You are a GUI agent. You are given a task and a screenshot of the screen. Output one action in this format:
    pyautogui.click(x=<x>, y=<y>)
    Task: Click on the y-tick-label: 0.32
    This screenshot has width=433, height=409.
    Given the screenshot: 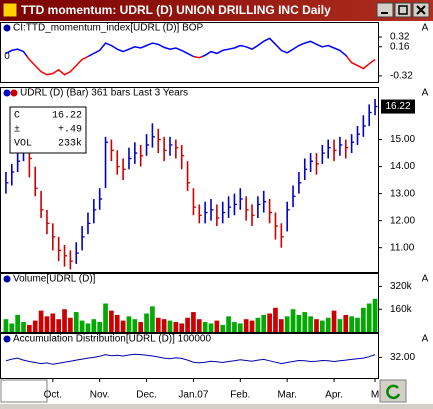 What is the action you would take?
    pyautogui.click(x=400, y=37)
    